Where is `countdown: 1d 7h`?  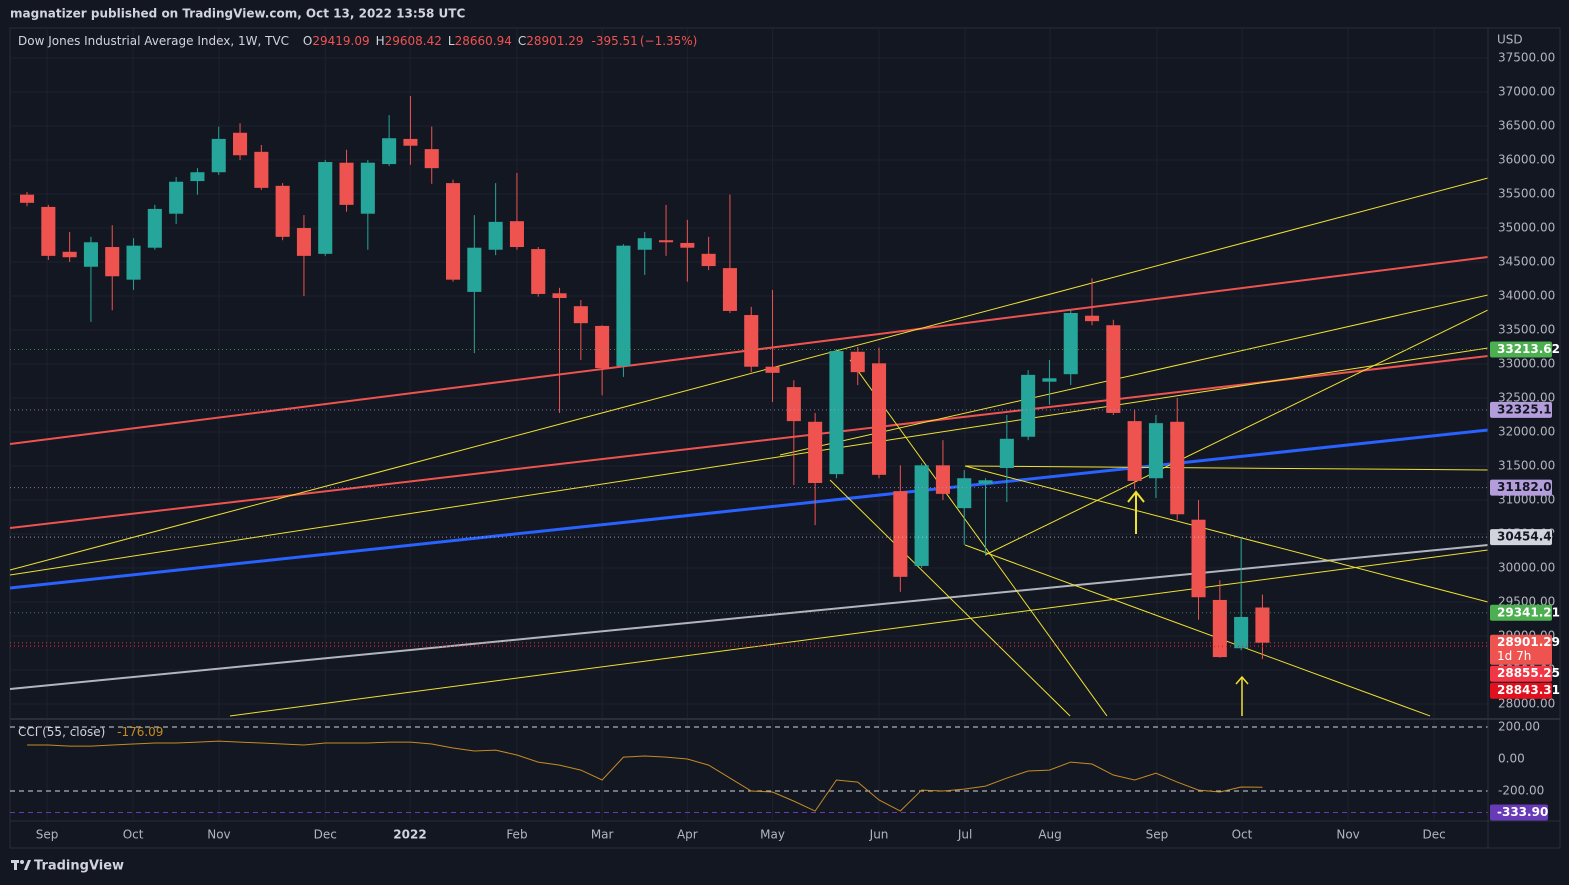
countdown: 1d 7h is located at coordinates (1514, 656).